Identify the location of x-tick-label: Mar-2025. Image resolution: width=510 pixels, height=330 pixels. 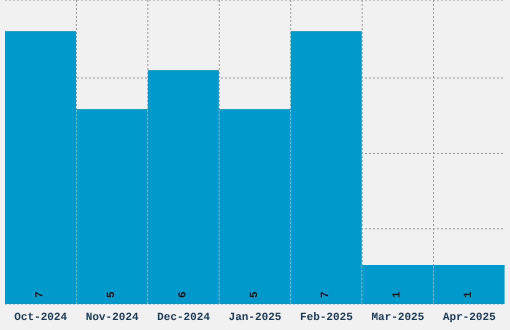
(398, 318).